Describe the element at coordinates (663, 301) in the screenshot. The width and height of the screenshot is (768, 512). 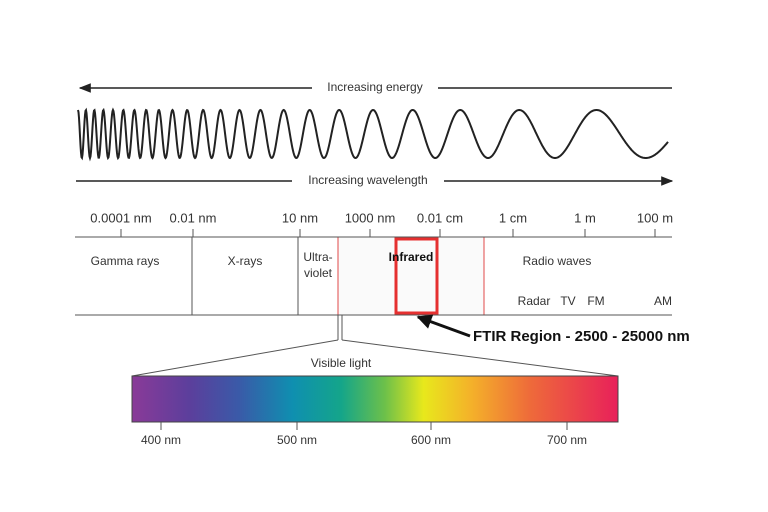
I see `band-label: AM` at that location.